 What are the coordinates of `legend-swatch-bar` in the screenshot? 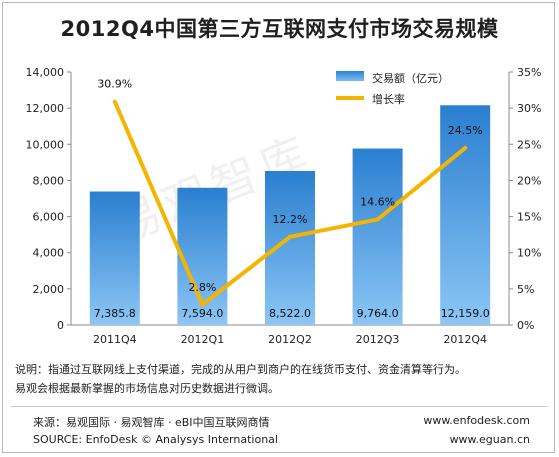 It's located at (350, 76).